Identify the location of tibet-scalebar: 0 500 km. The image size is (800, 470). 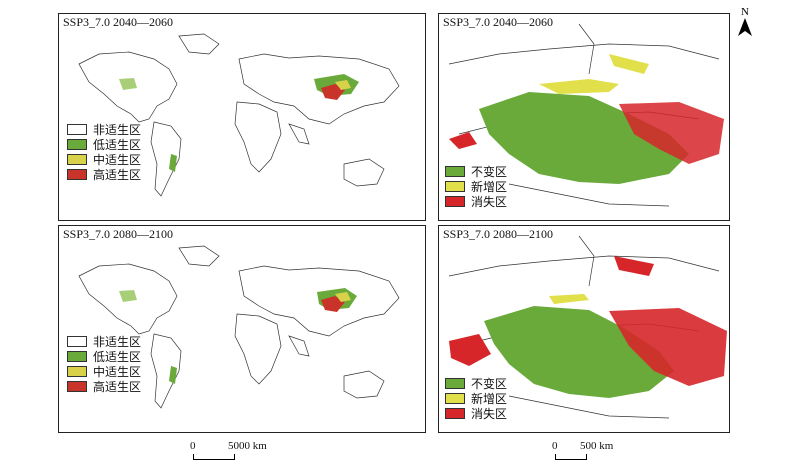
(592, 452).